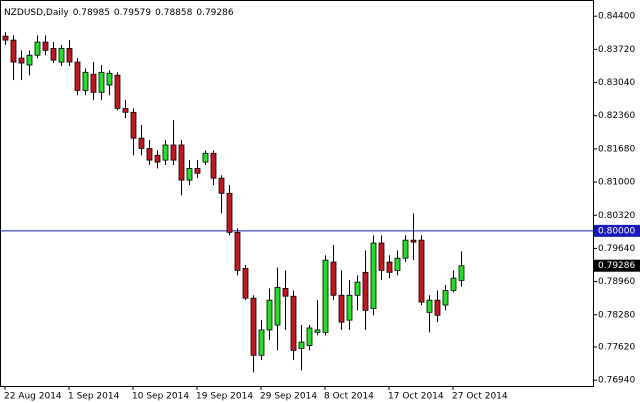 This screenshot has height=403, width=640. I want to click on y-tick-label: 0.83040, so click(616, 83).